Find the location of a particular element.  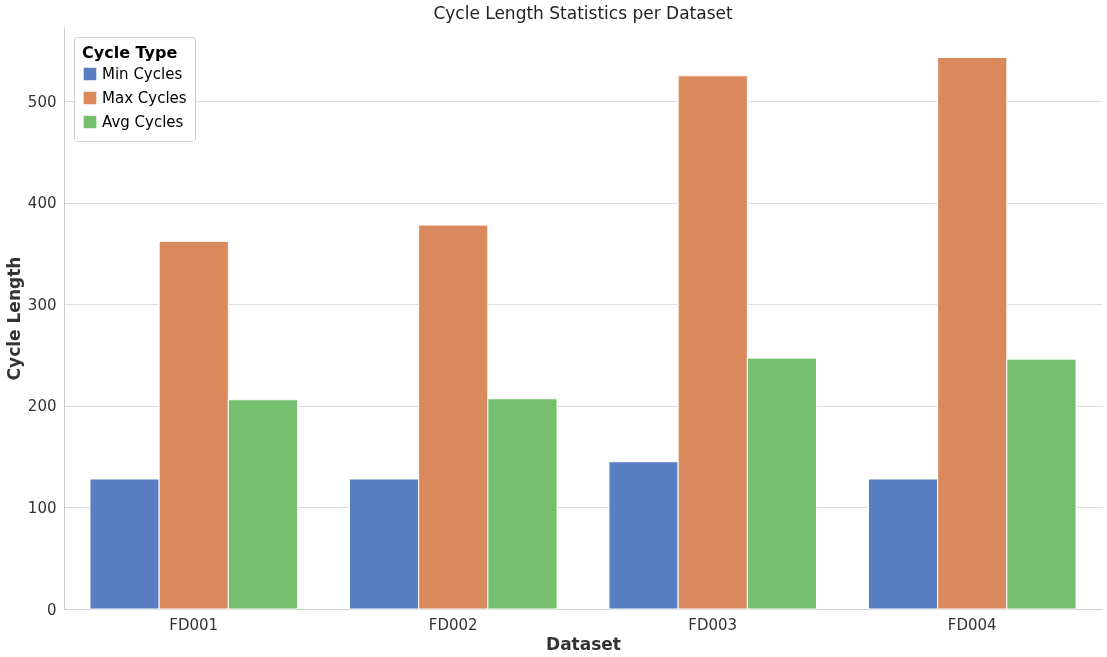

x-tick-label: FD003 is located at coordinates (713, 624).